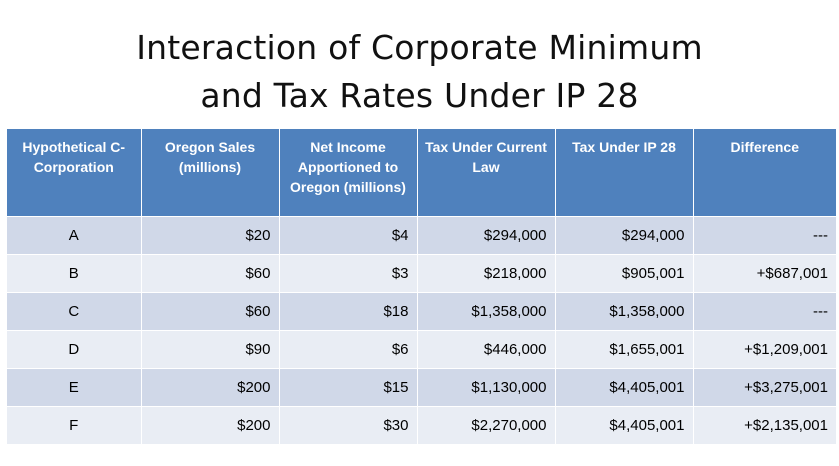  What do you see at coordinates (74, 348) in the screenshot?
I see `cell-corporation: D` at bounding box center [74, 348].